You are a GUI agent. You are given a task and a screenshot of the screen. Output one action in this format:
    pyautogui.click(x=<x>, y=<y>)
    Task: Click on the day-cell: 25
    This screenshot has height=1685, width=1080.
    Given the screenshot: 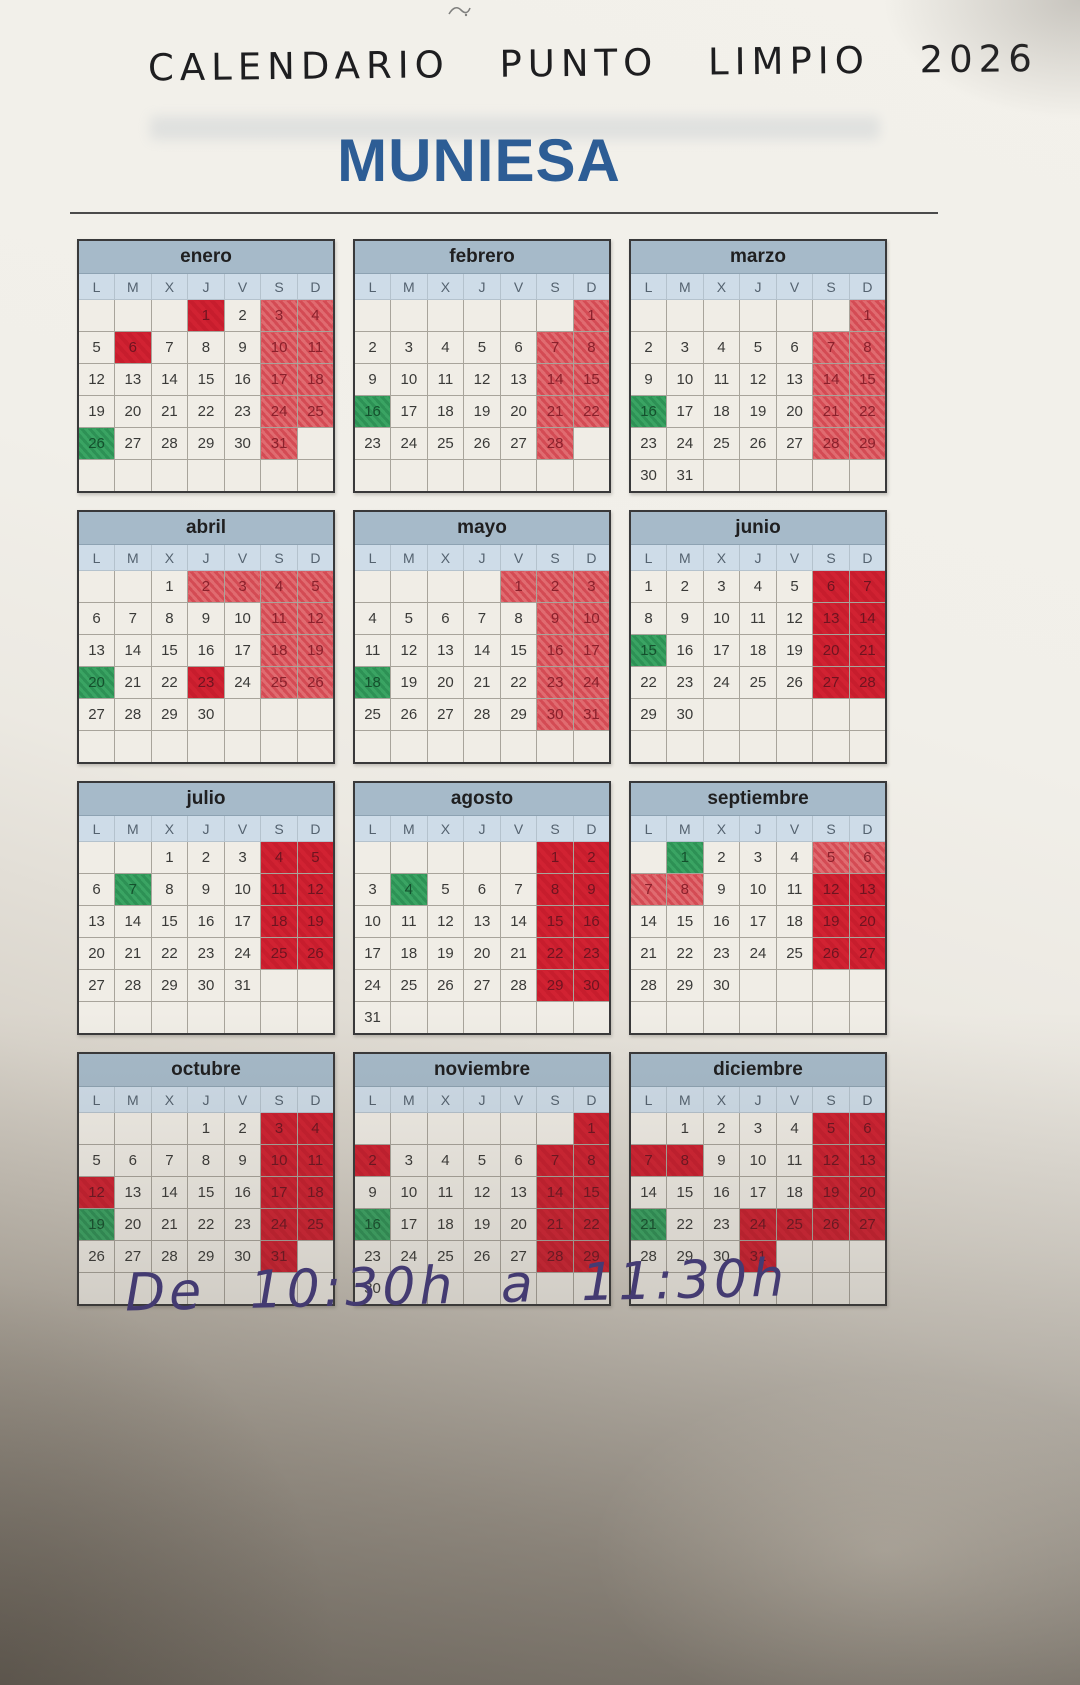 What is the action you would take?
    pyautogui.click(x=445, y=443)
    